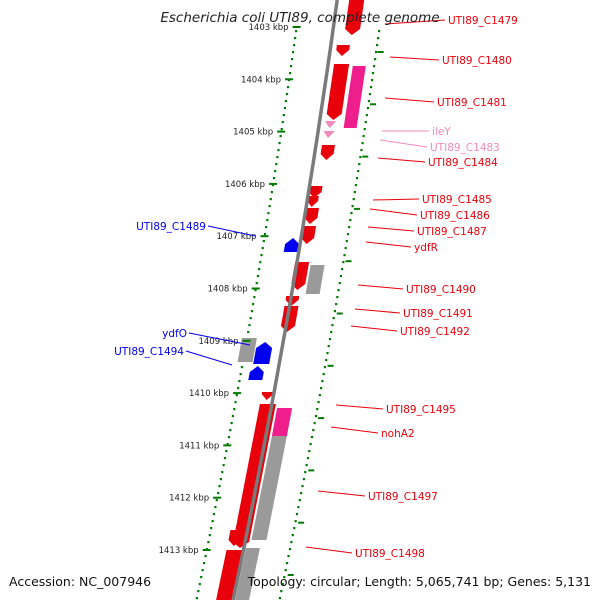  What do you see at coordinates (441, 290) in the screenshot?
I see `gene-label: UTI89_C1490` at bounding box center [441, 290].